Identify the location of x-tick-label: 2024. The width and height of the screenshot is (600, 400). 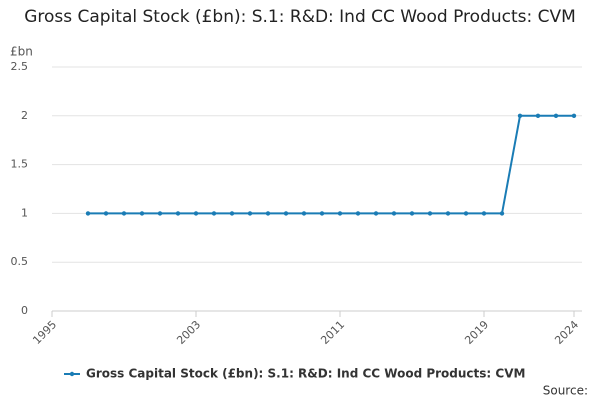
(566, 332).